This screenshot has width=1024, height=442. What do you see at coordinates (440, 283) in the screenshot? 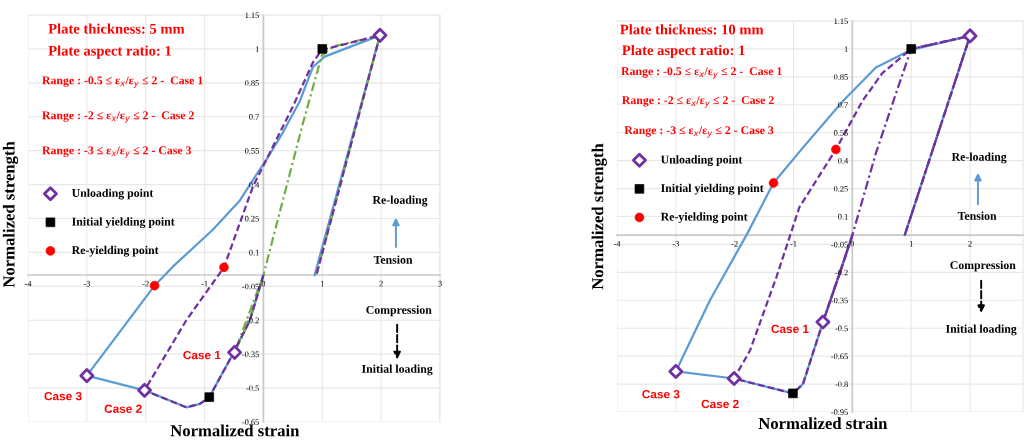
I see `x-tick-label: 3` at bounding box center [440, 283].